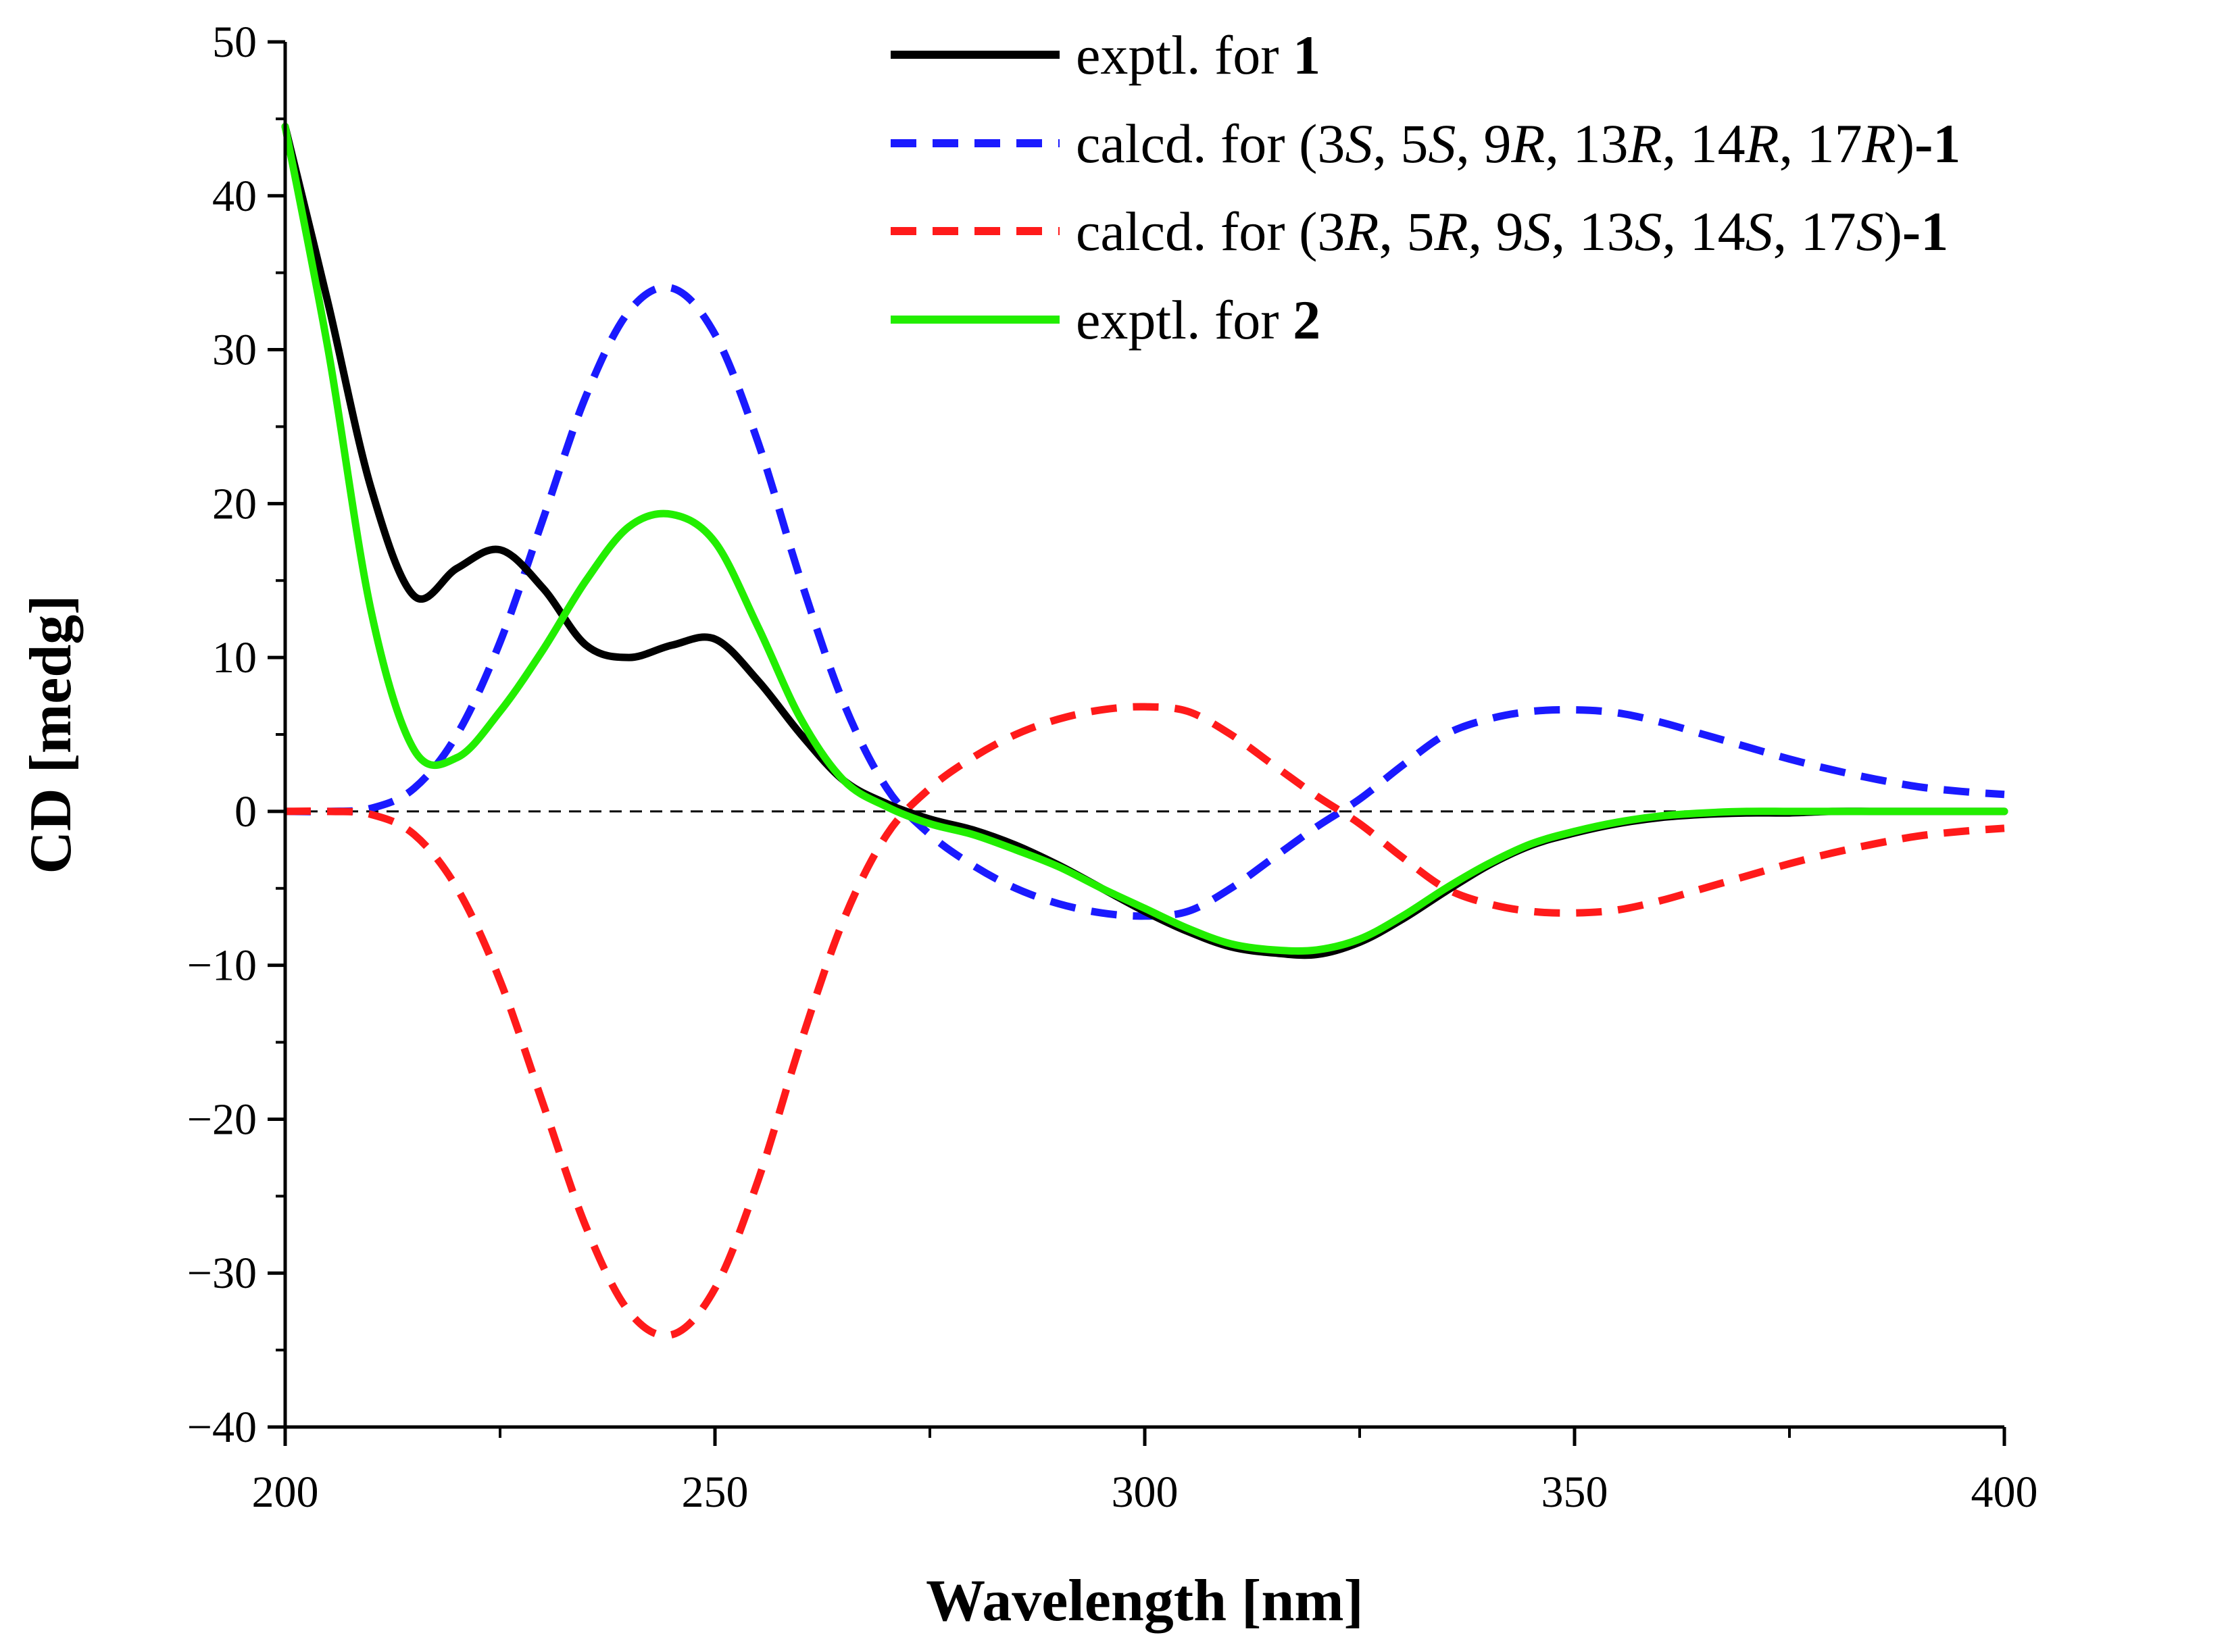  What do you see at coordinates (1145, 1492) in the screenshot?
I see `x-tick-label: 300` at bounding box center [1145, 1492].